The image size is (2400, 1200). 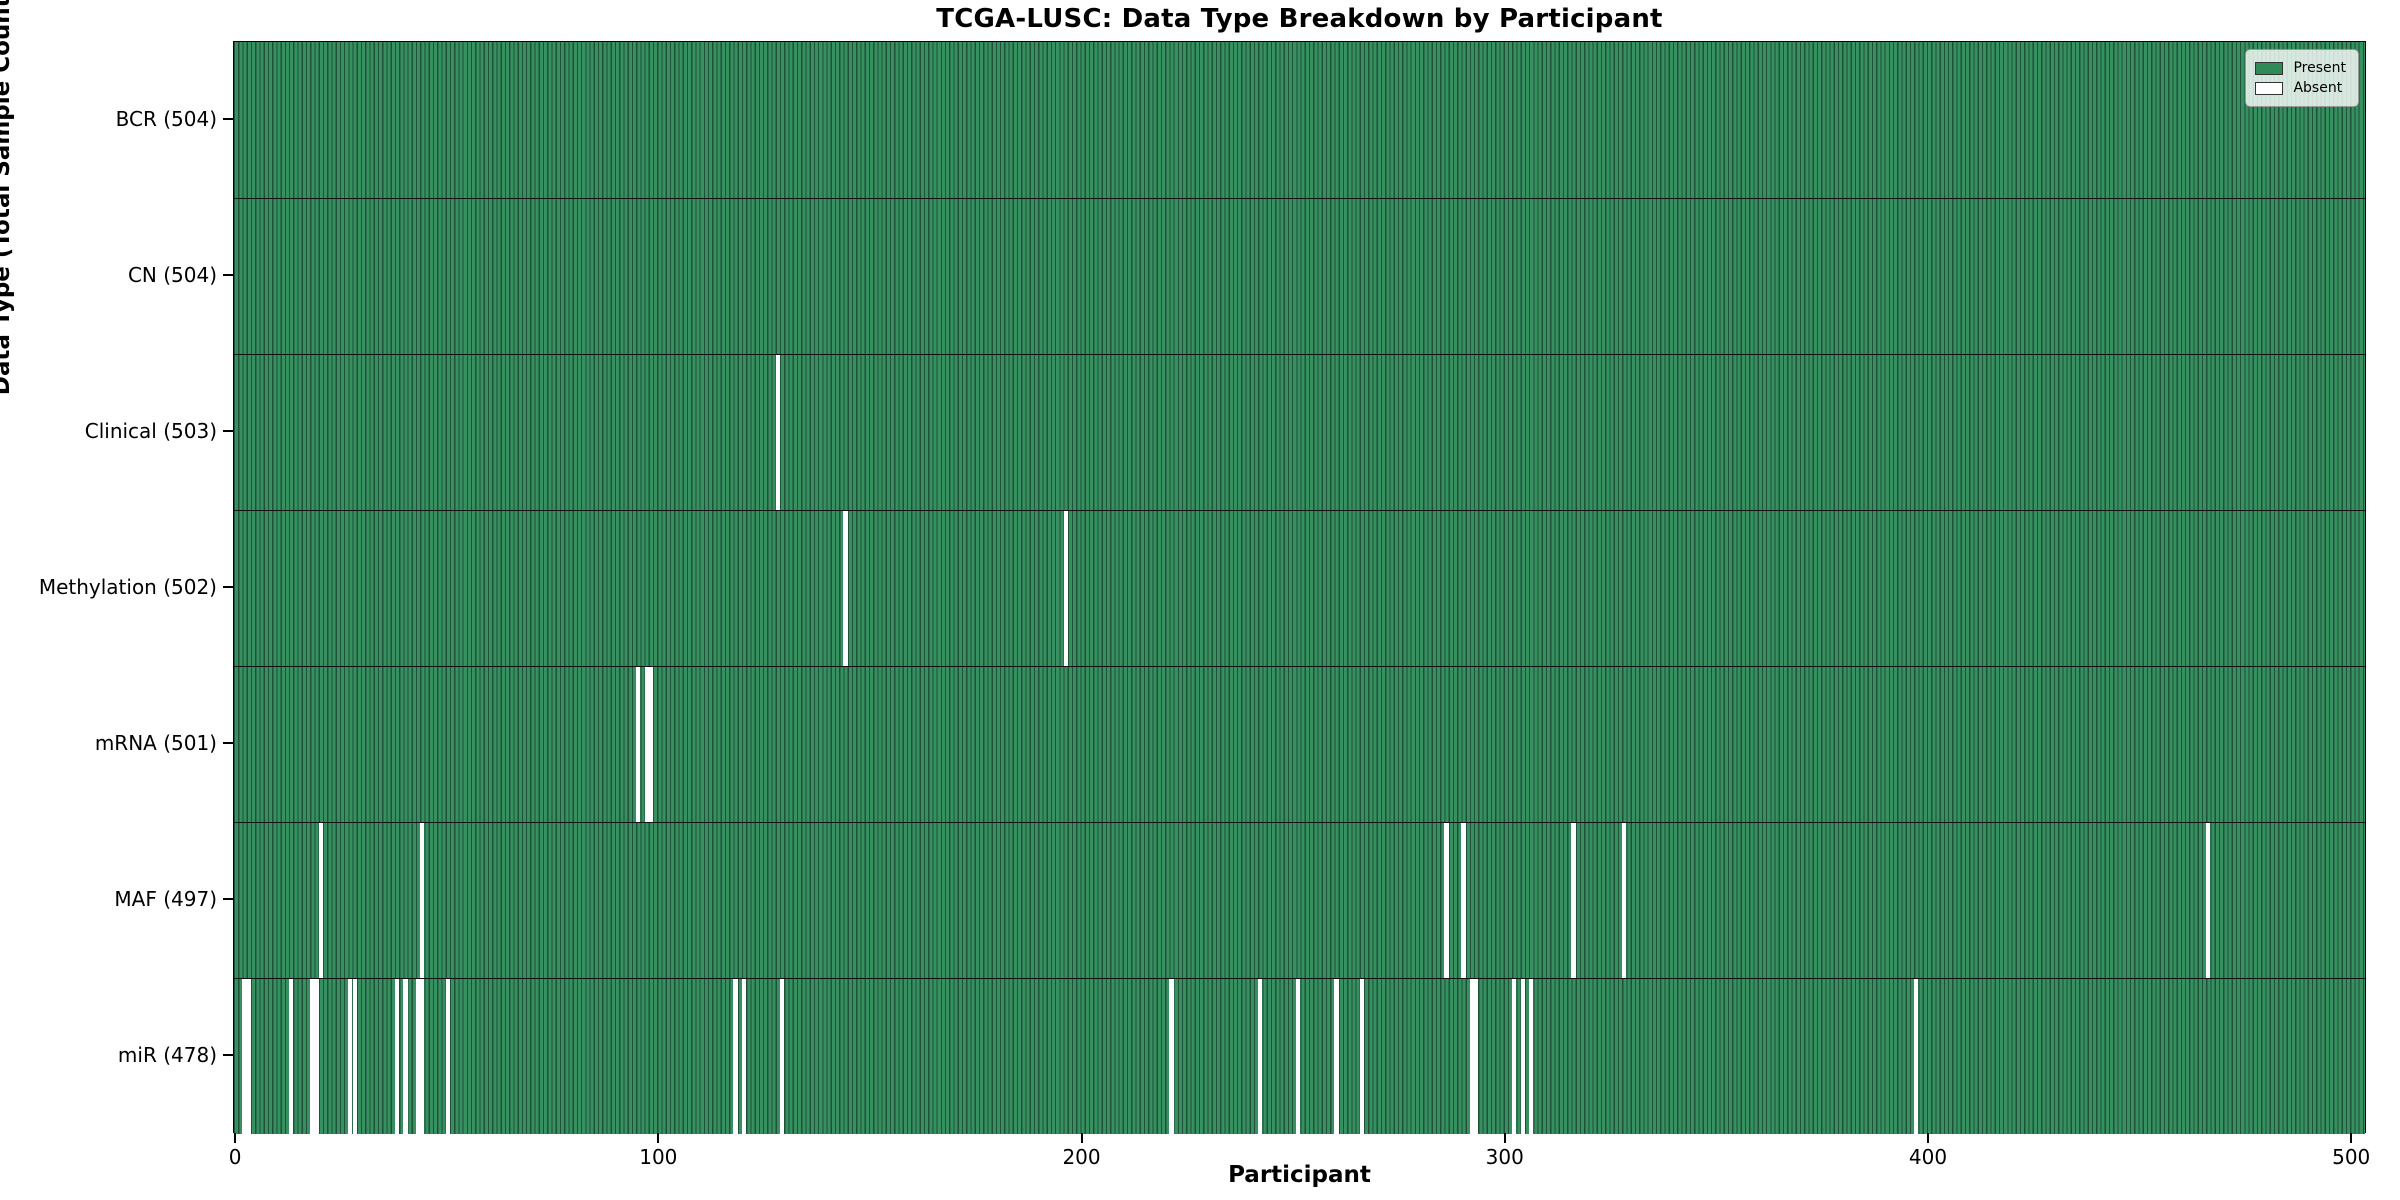 What do you see at coordinates (1299, 432) in the screenshot?
I see `row-band-Clinical` at bounding box center [1299, 432].